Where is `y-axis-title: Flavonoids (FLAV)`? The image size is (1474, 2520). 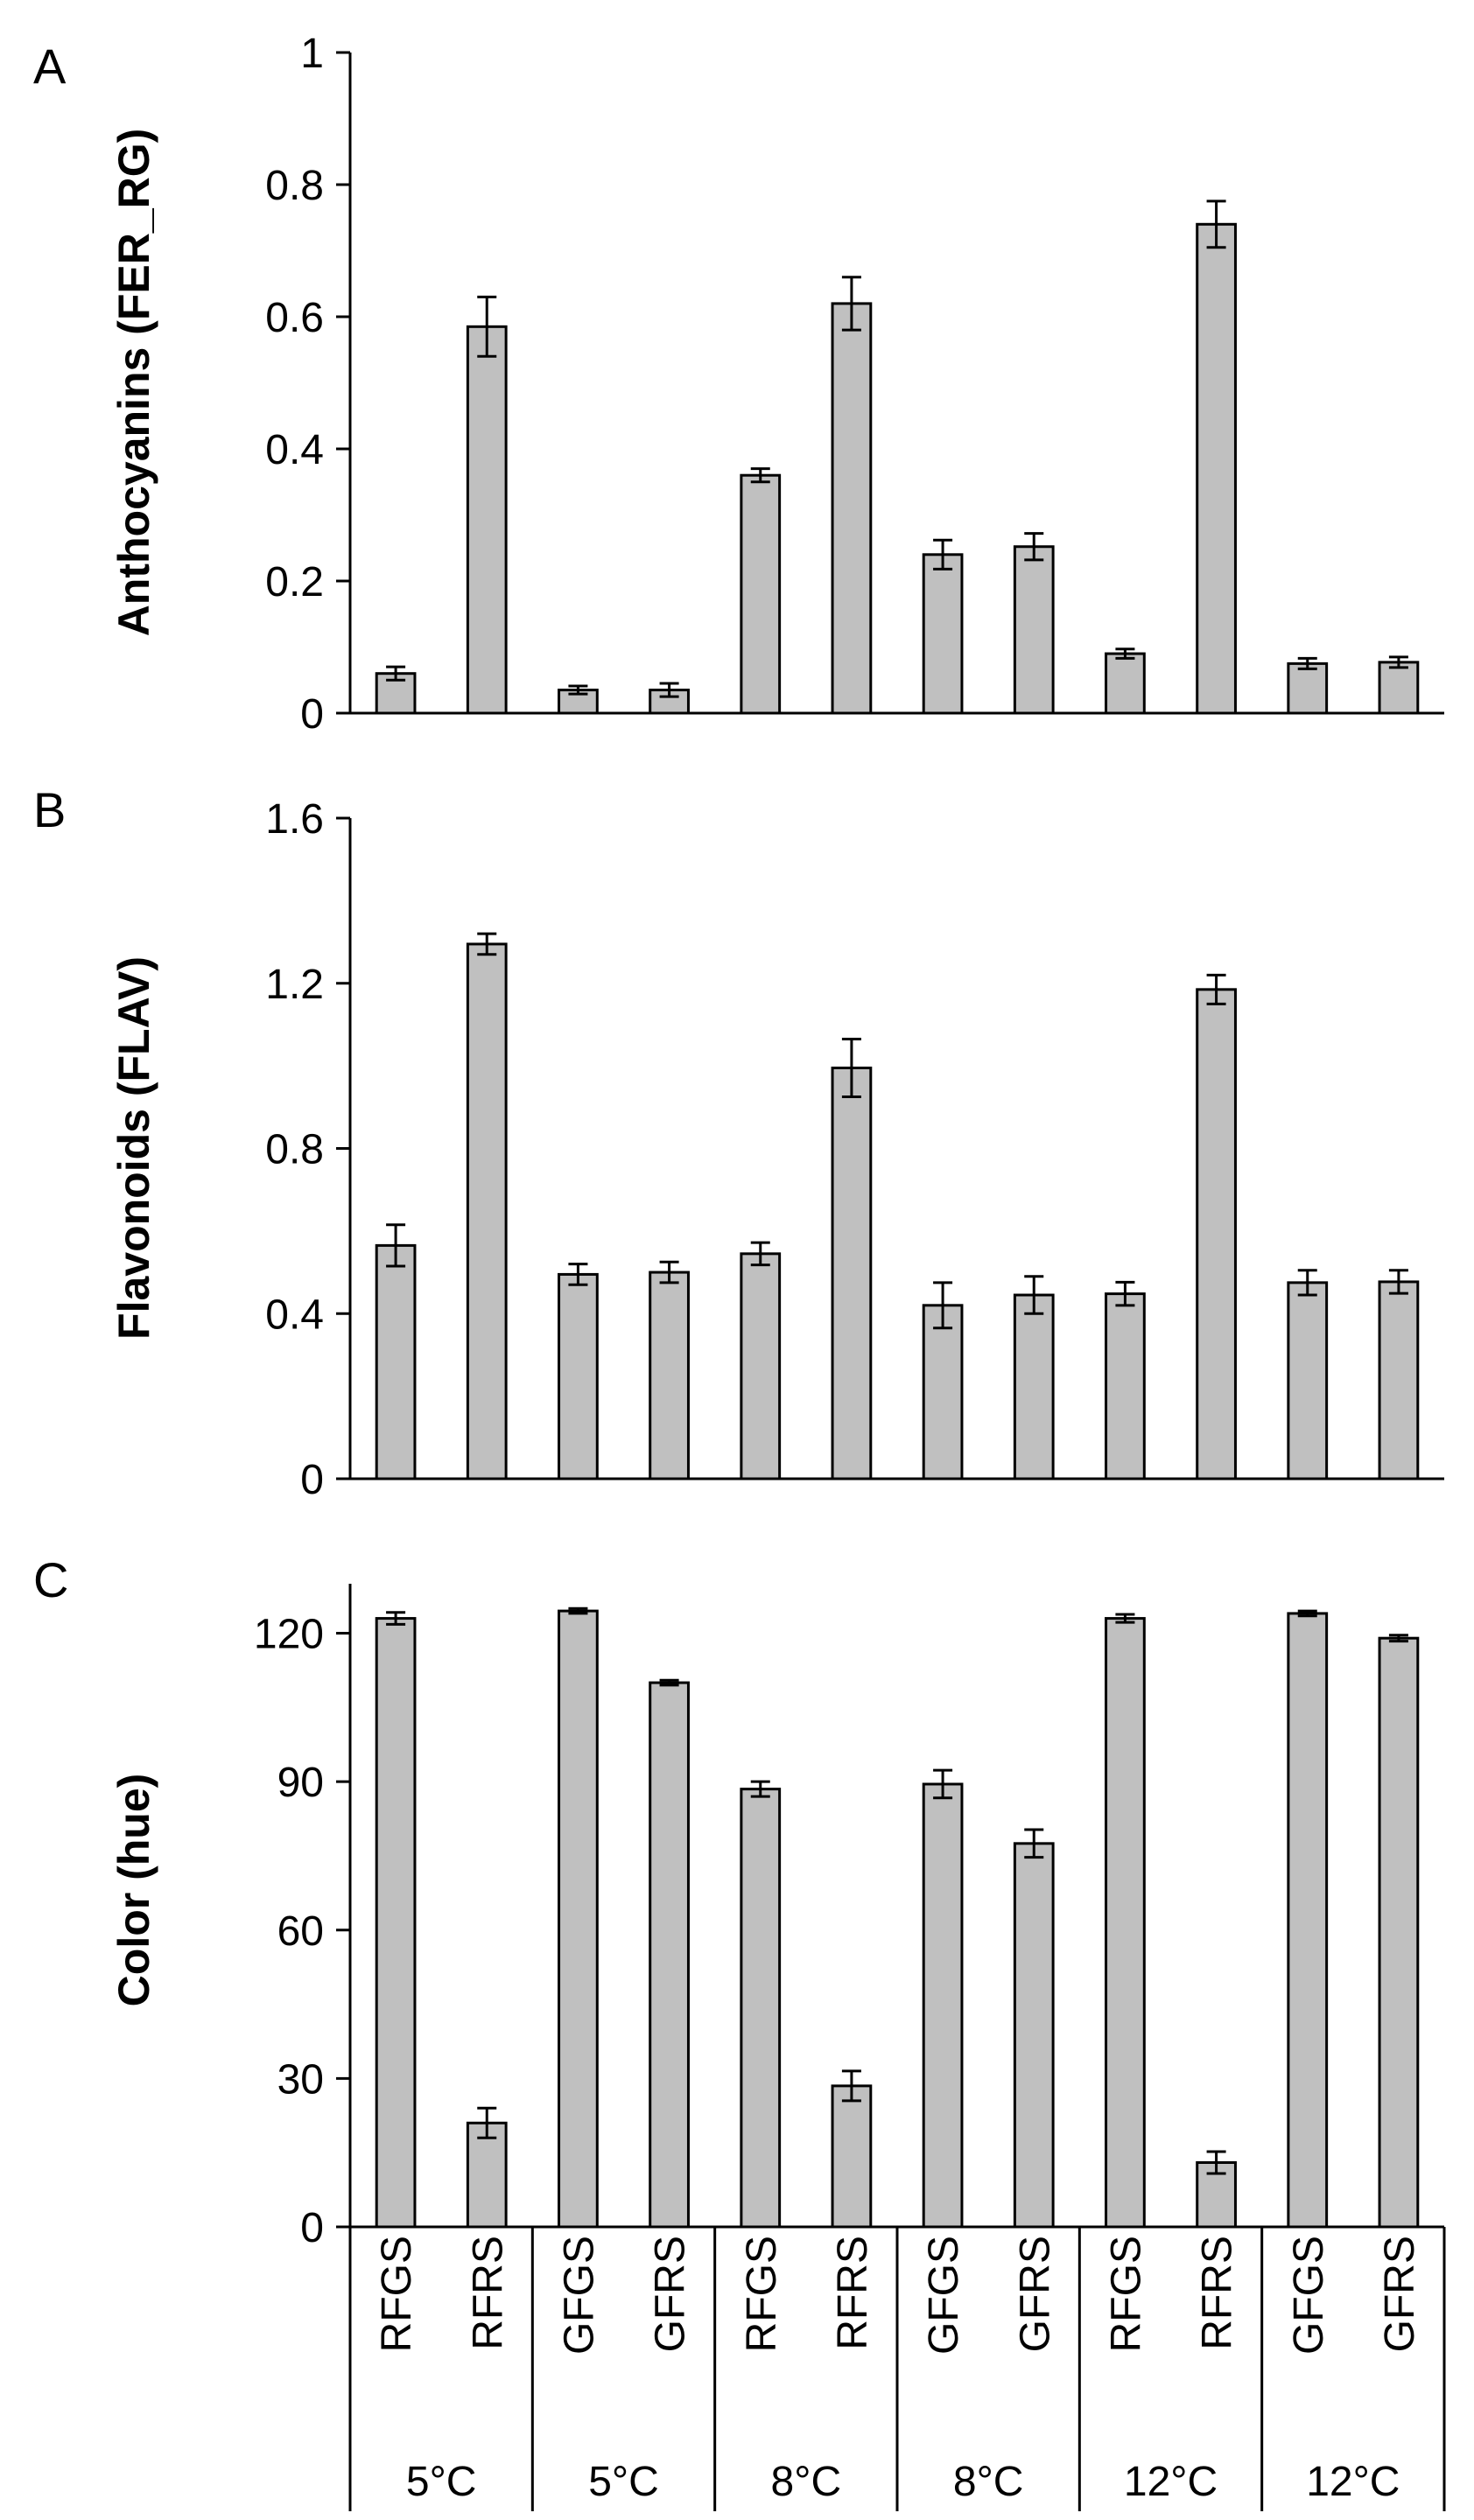 y-axis-title: Flavonoids (FLAV) is located at coordinates (133, 1148).